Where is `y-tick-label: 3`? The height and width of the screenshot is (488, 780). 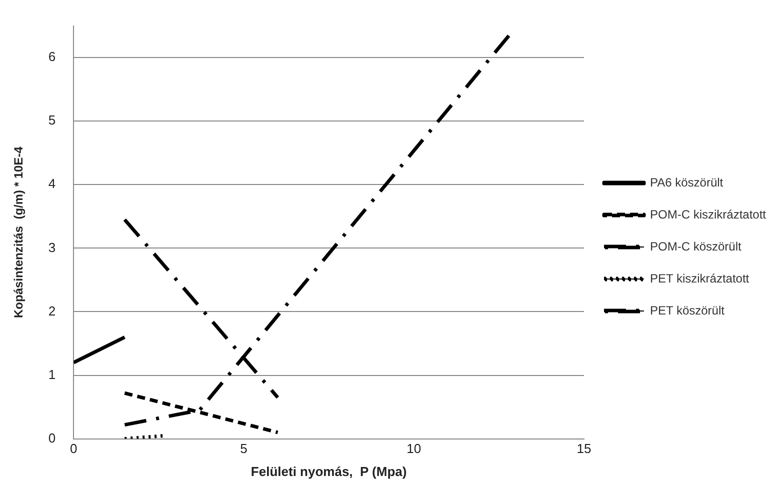
y-tick-label: 3 is located at coordinates (52, 247).